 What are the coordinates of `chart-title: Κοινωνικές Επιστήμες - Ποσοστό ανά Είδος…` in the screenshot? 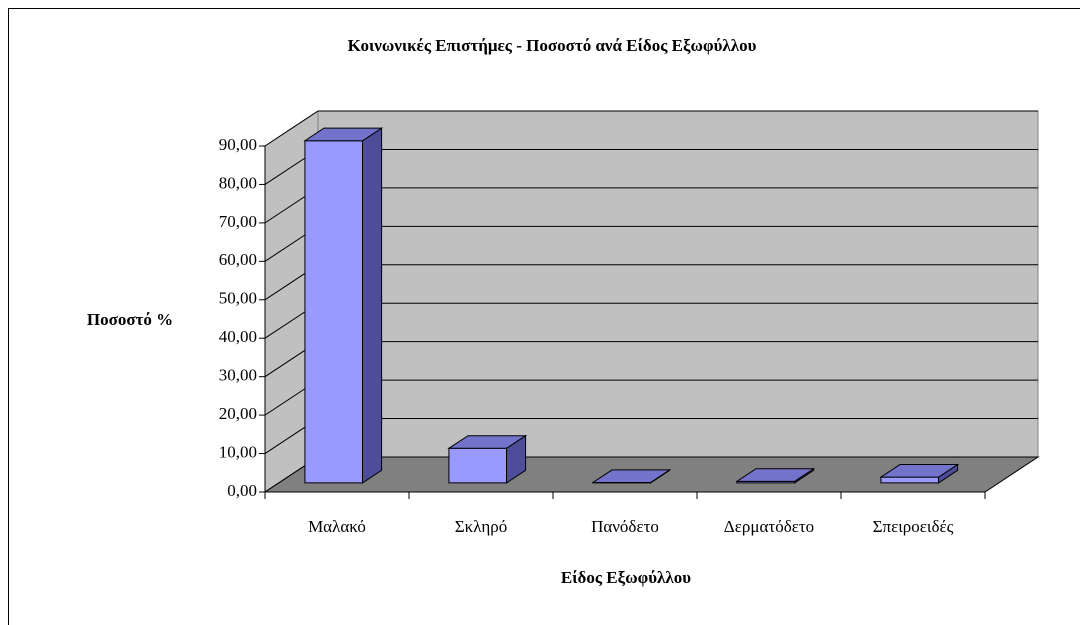 It's located at (552, 45).